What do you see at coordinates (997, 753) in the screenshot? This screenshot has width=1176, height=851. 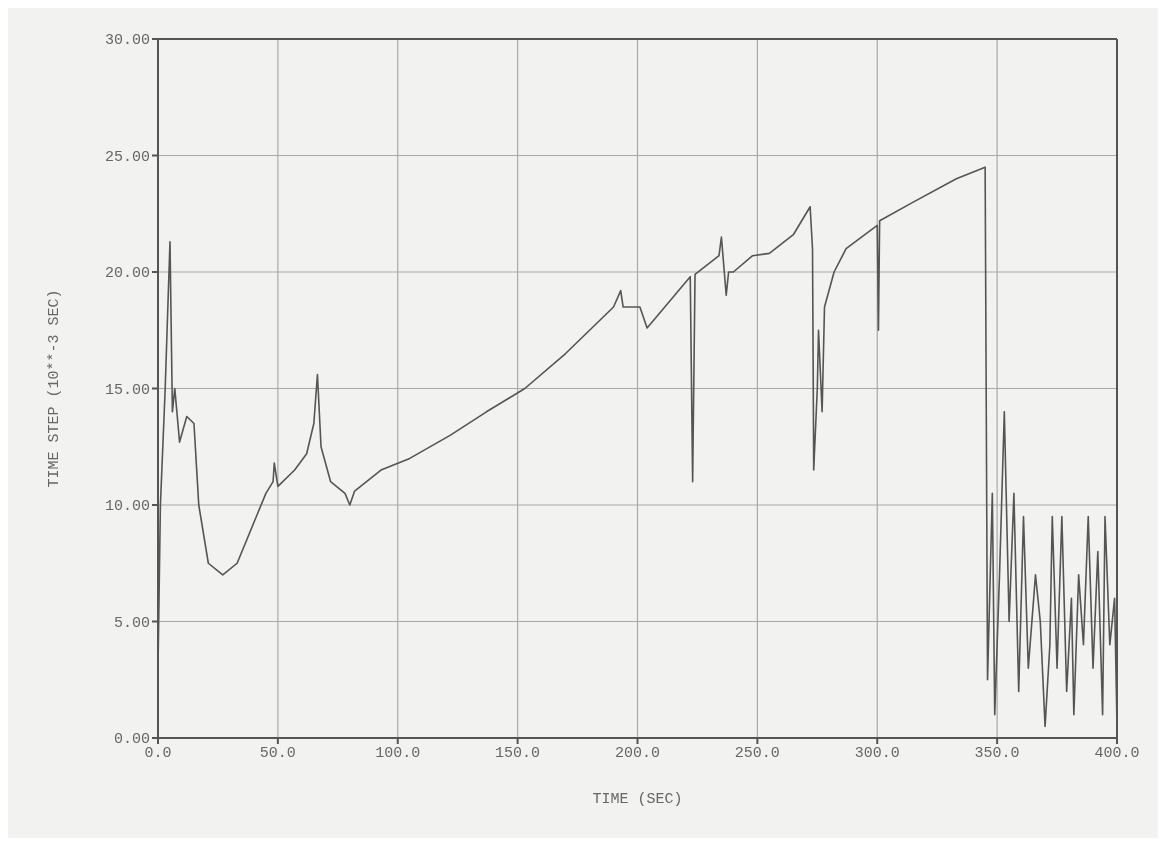 I see `x-tick-label: 350.0` at bounding box center [997, 753].